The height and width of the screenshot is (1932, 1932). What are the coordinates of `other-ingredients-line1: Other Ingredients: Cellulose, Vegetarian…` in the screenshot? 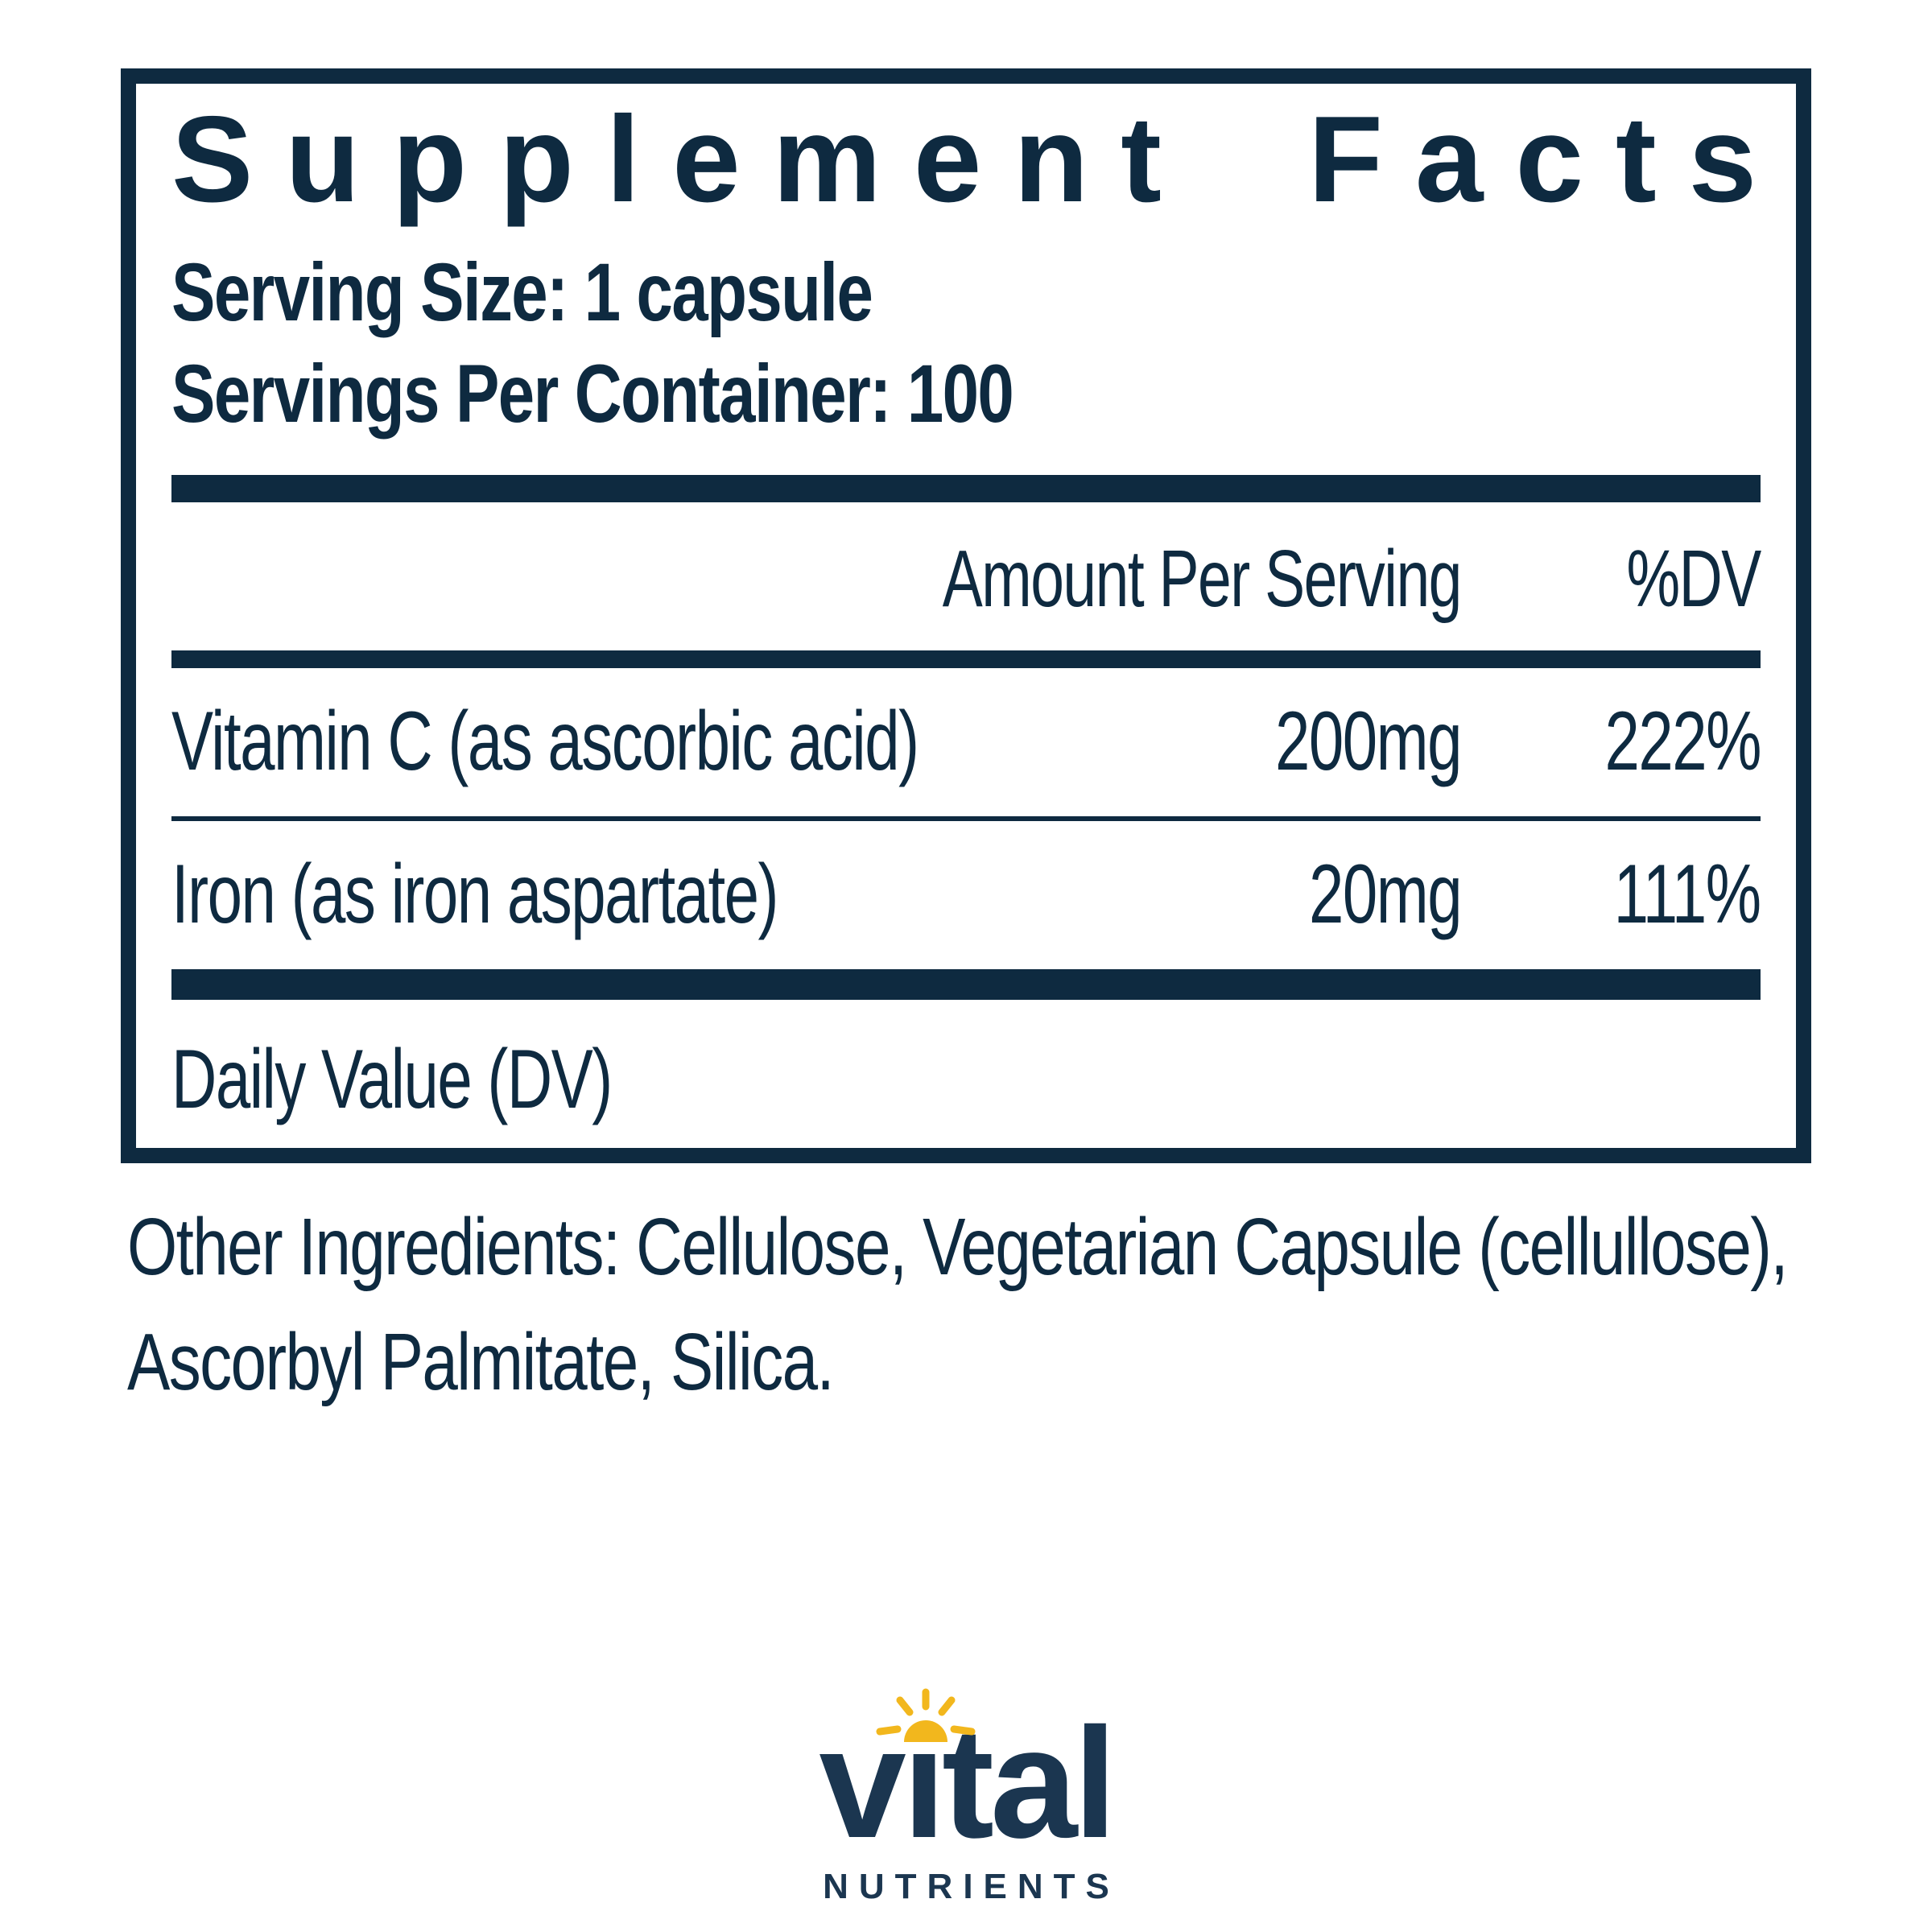 It's located at (958, 1247).